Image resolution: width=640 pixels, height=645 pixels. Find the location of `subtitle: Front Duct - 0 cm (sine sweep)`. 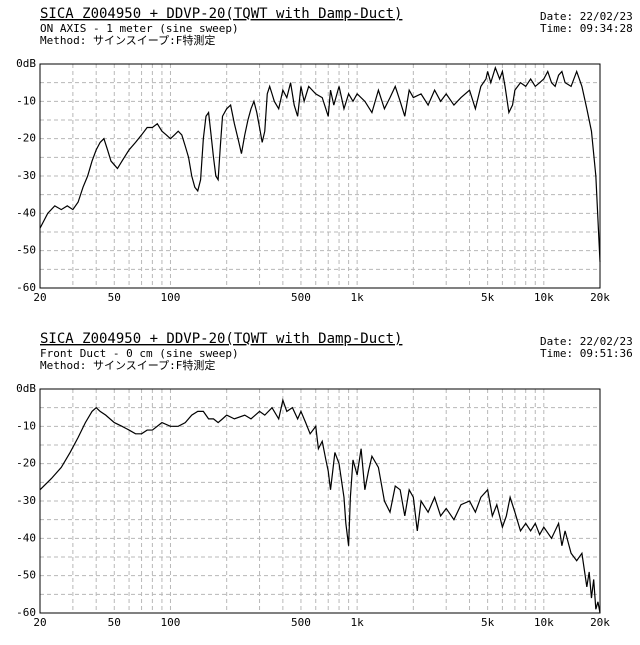

subtitle: Front Duct - 0 cm (sine sweep) is located at coordinates (139, 353).